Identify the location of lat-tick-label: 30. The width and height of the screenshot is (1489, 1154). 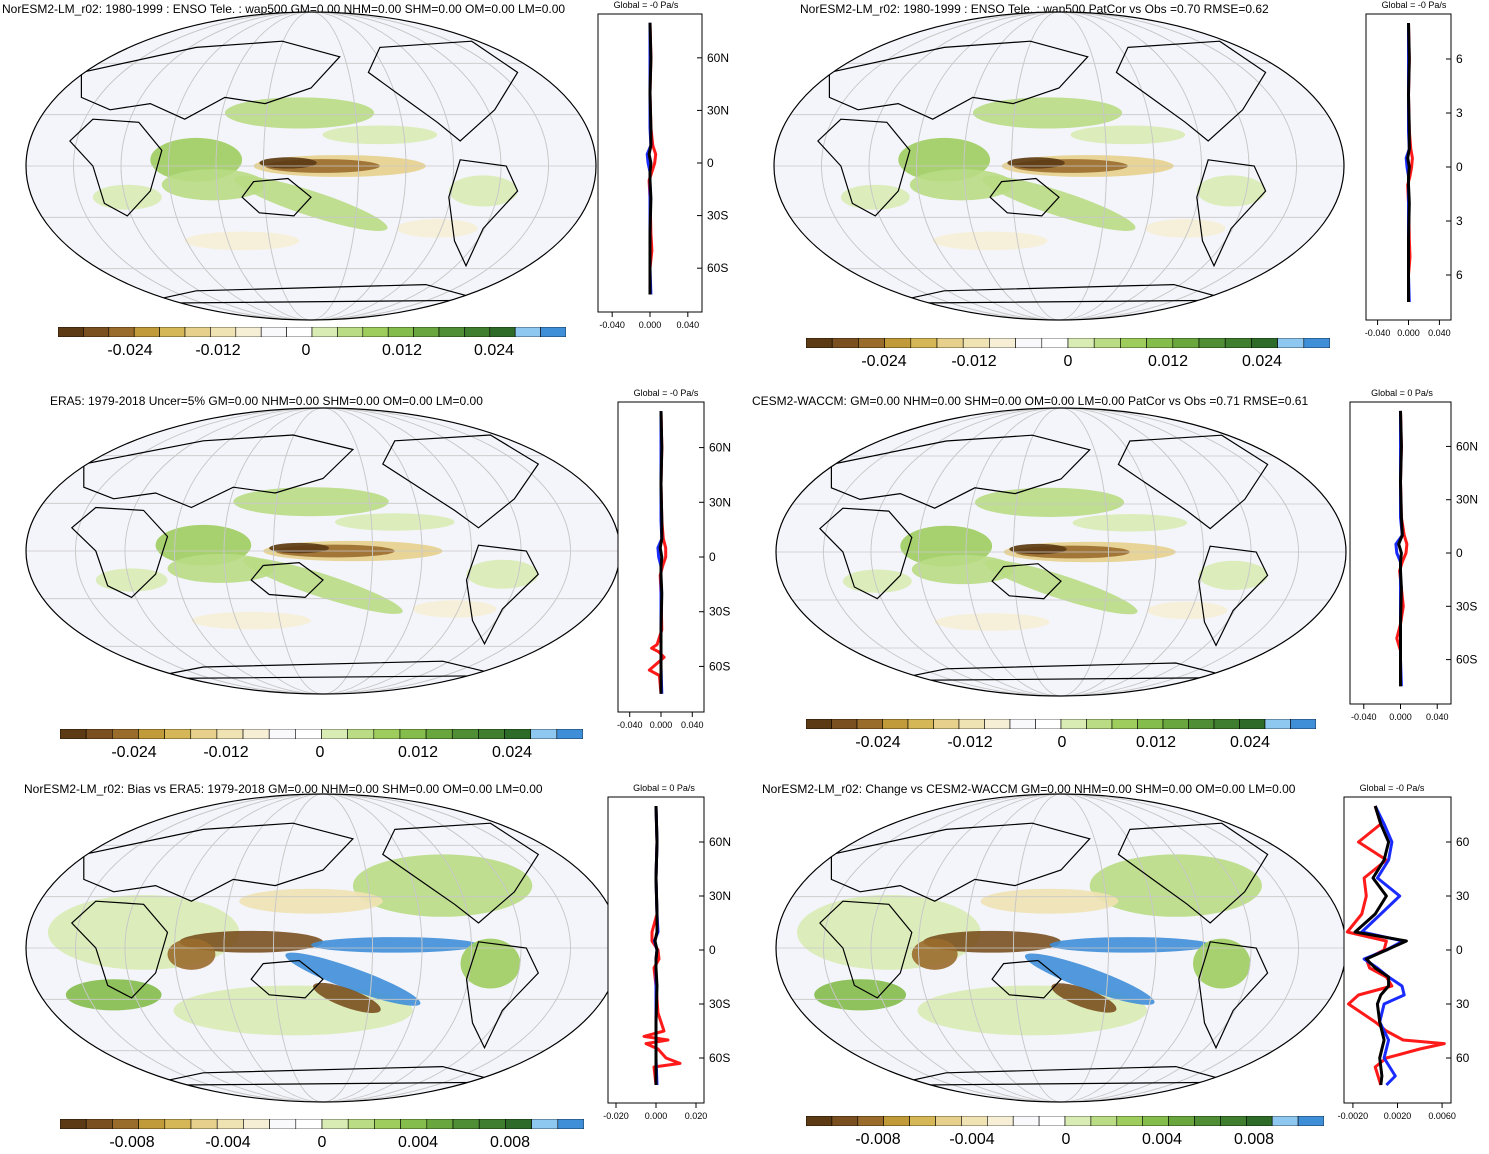
(1463, 1004).